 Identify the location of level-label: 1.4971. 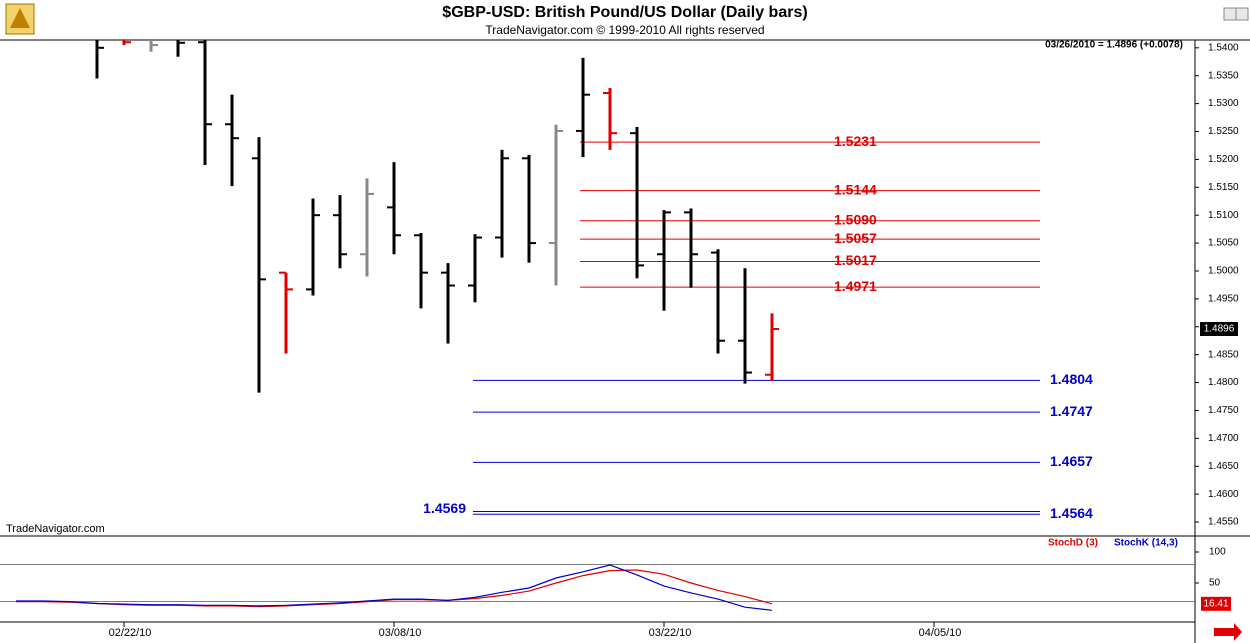
(855, 286).